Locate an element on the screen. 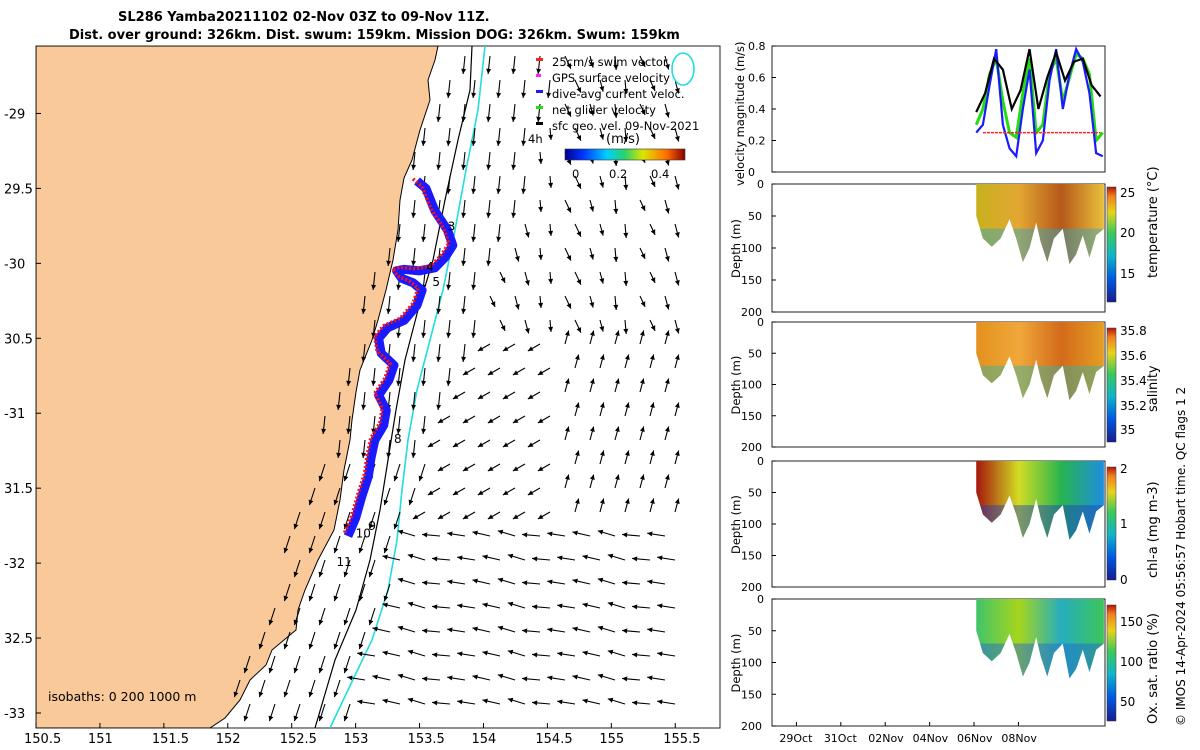  map-ytick-3: 30.5 is located at coordinates (18, 339).